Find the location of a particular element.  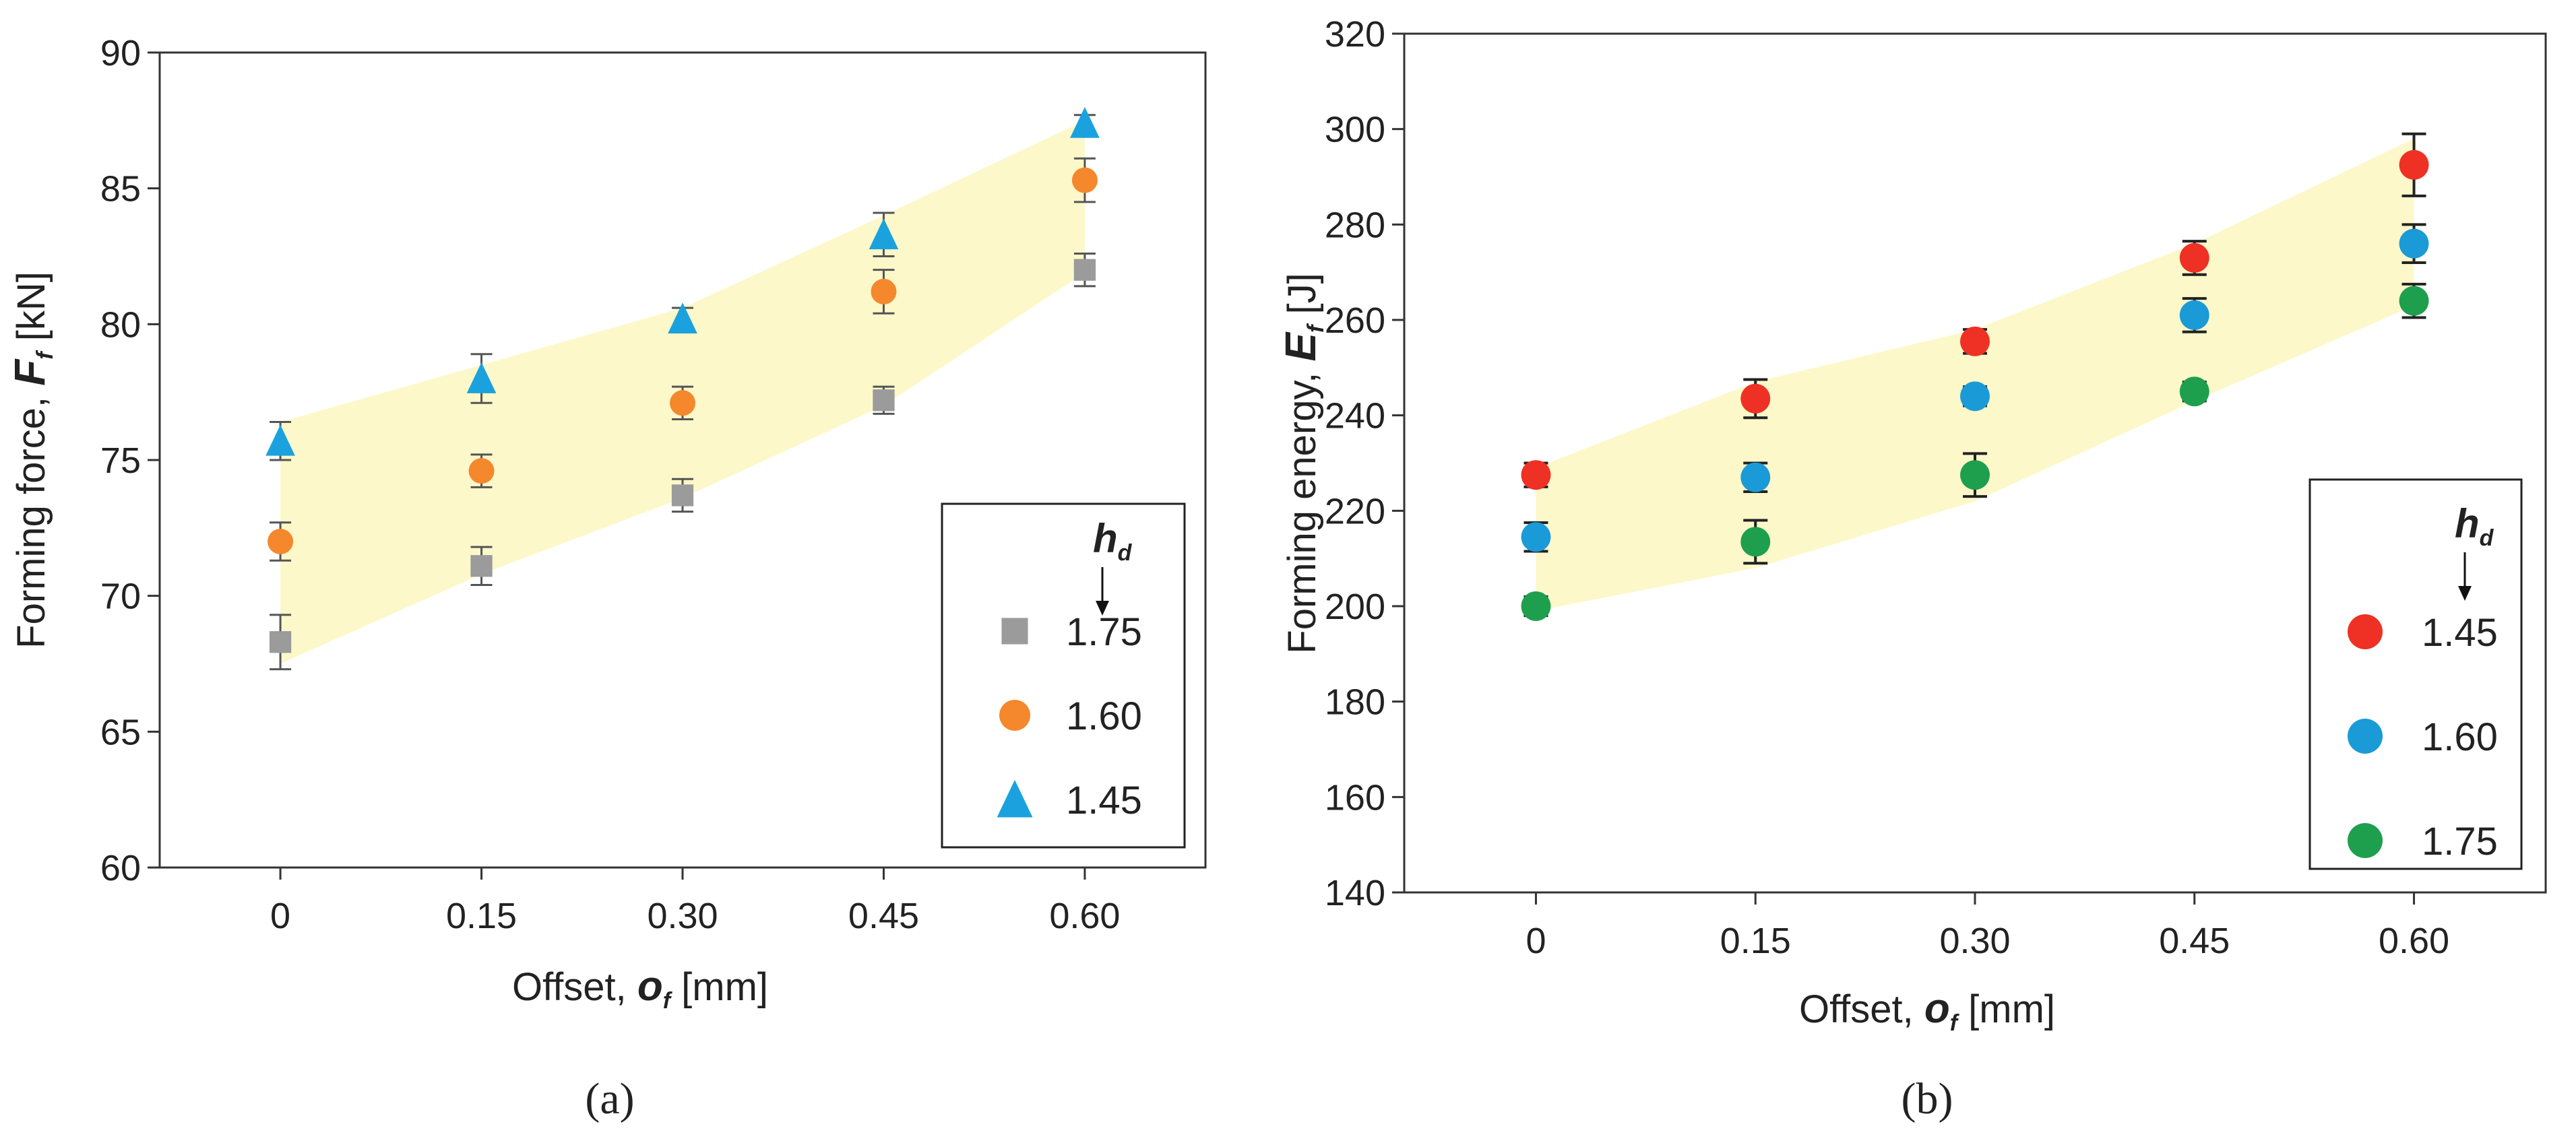

x-tick-label: 0.45 is located at coordinates (883, 916).